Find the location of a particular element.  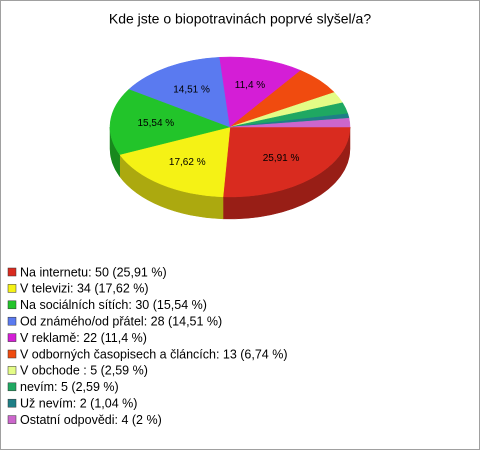

legend-label: Na sociálních sítích: 30 (15,54 %) is located at coordinates (113, 305).